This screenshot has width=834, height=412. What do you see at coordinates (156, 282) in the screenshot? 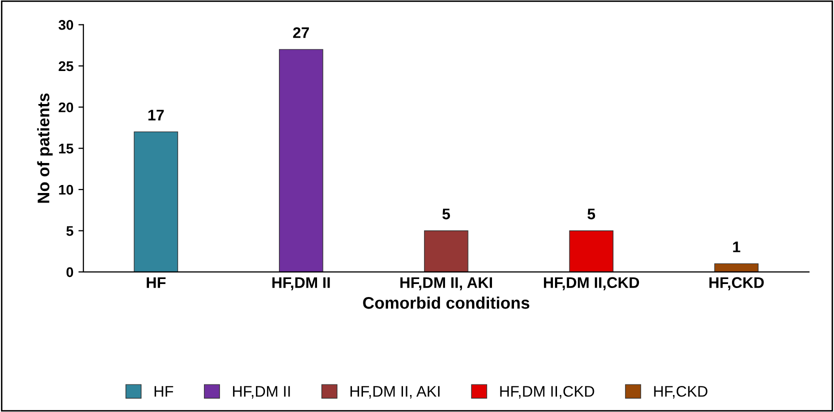
I see `x-tick-label: HF` at bounding box center [156, 282].